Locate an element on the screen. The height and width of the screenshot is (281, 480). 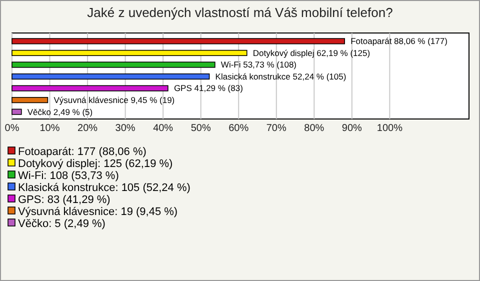
x-tick-label: 20% is located at coordinates (88, 128).